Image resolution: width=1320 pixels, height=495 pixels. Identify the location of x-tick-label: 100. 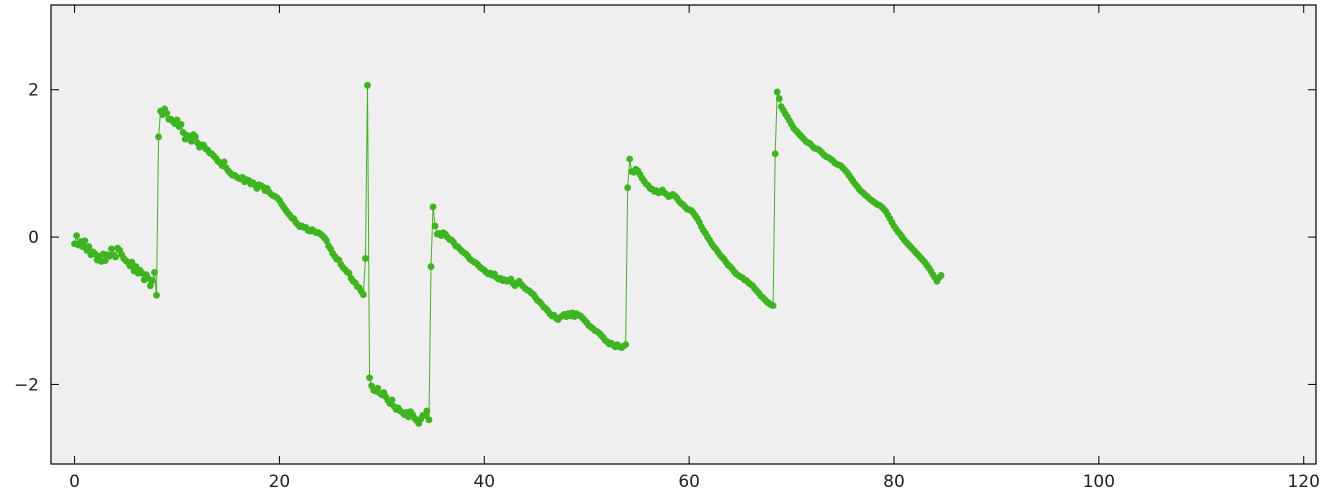
(1099, 482).